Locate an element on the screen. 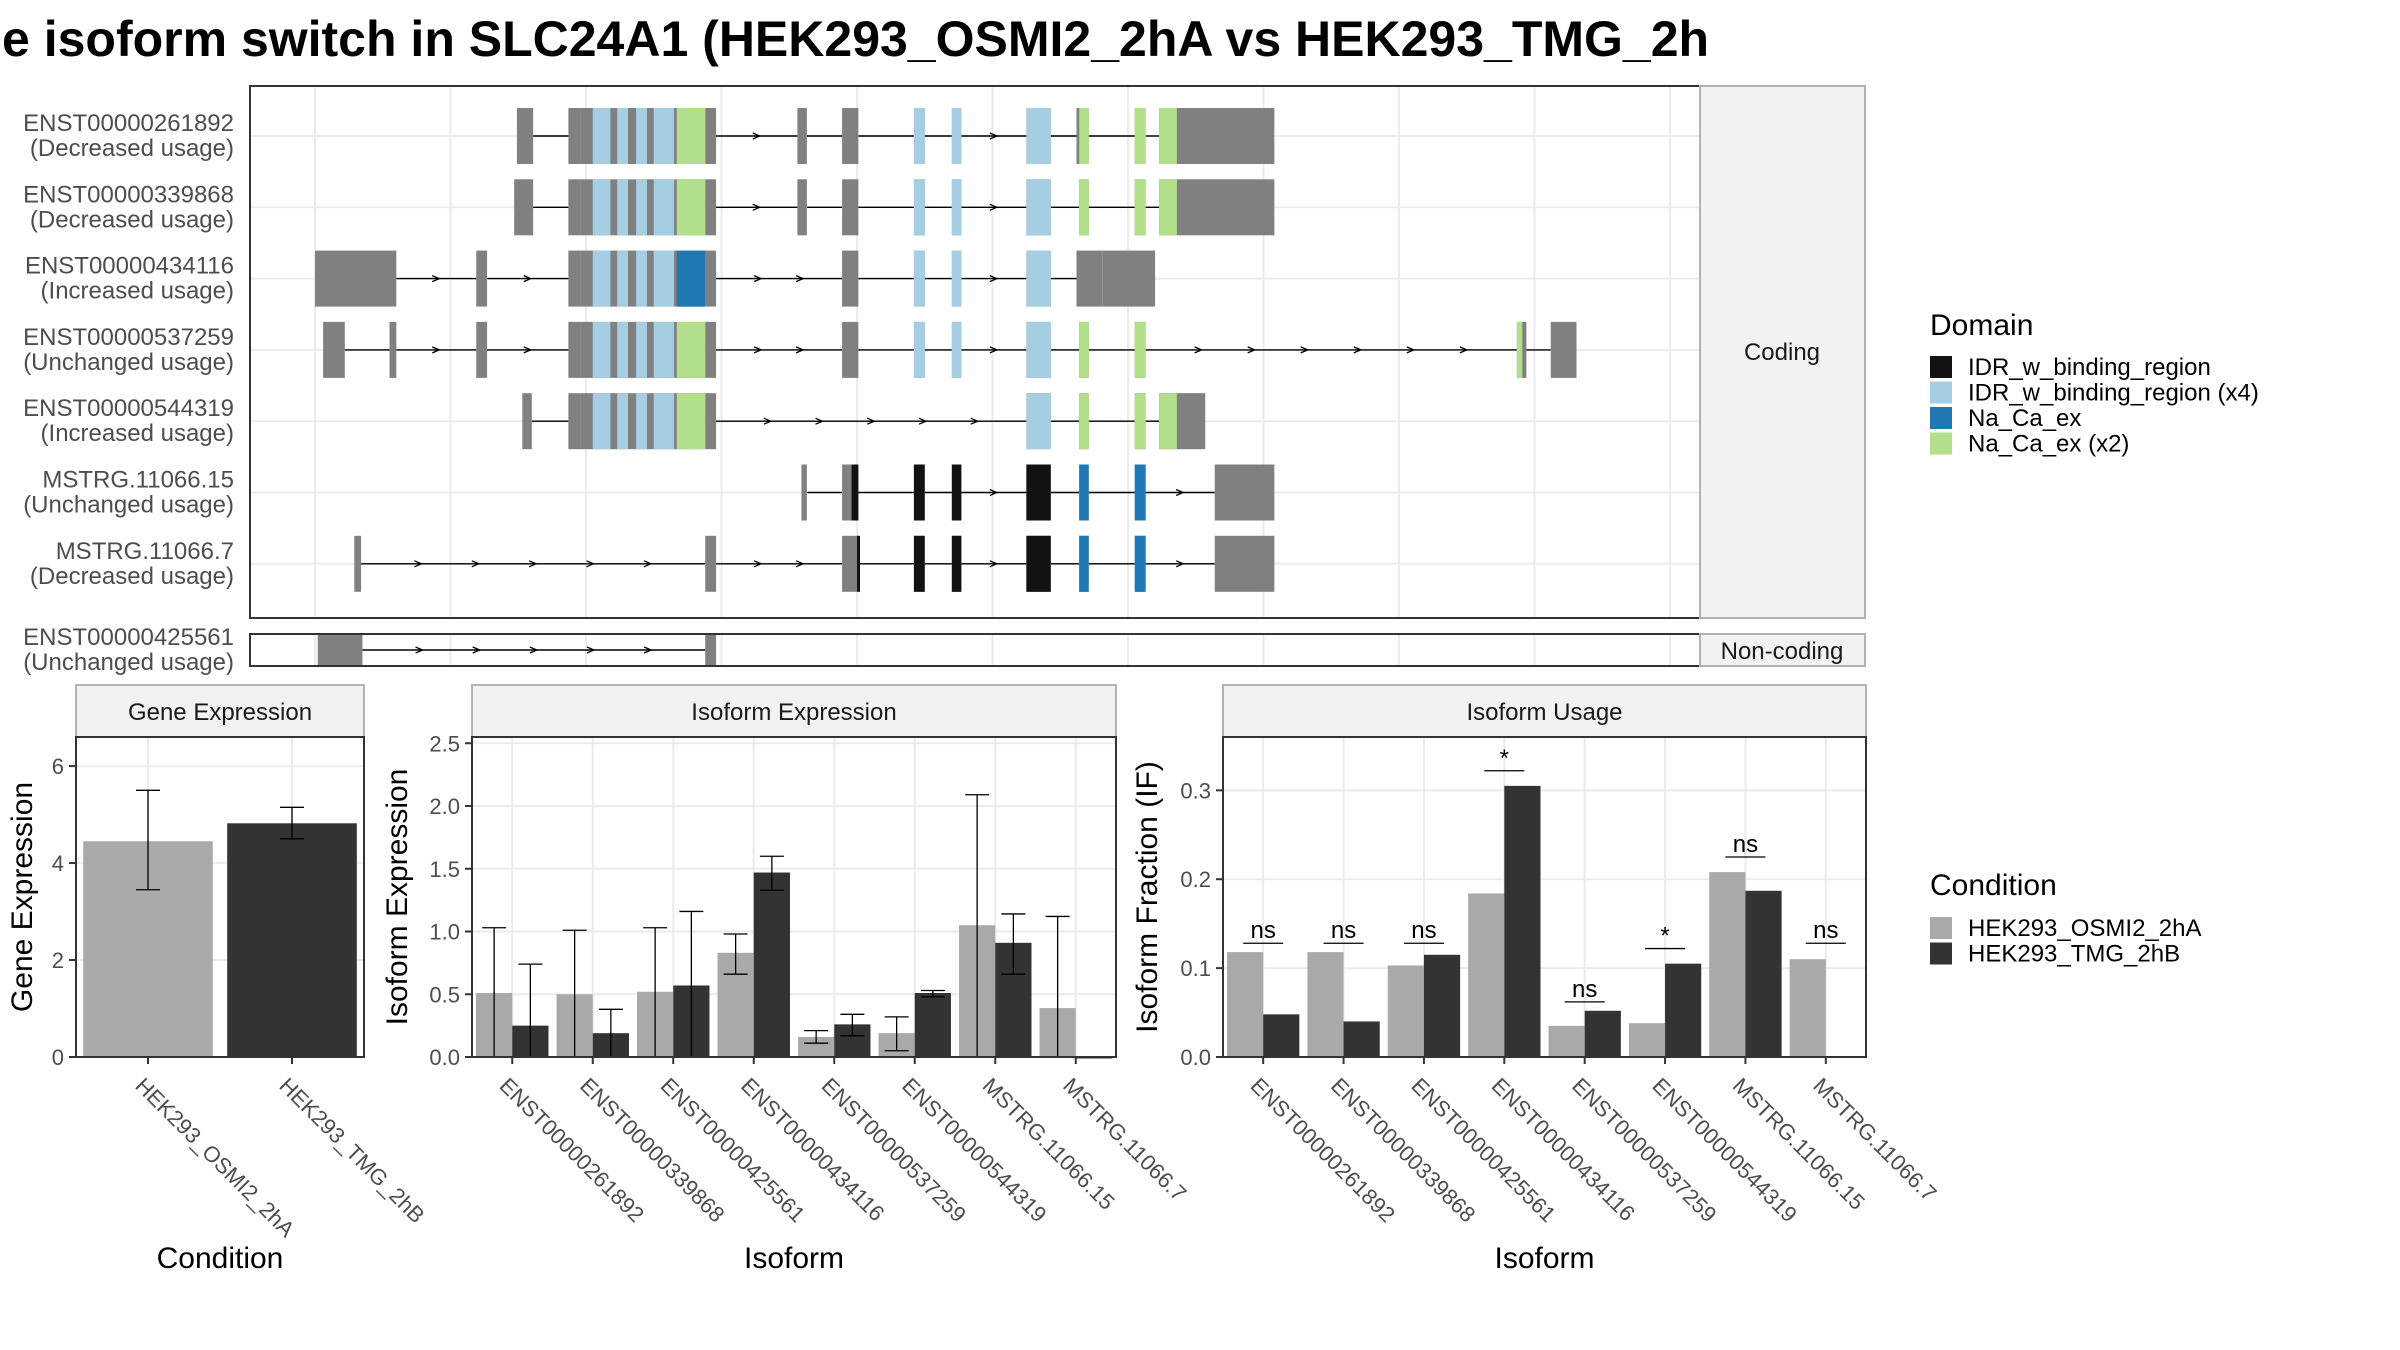 The image size is (2400, 1350). x-axis-title: Isoform is located at coordinates (794, 1258).